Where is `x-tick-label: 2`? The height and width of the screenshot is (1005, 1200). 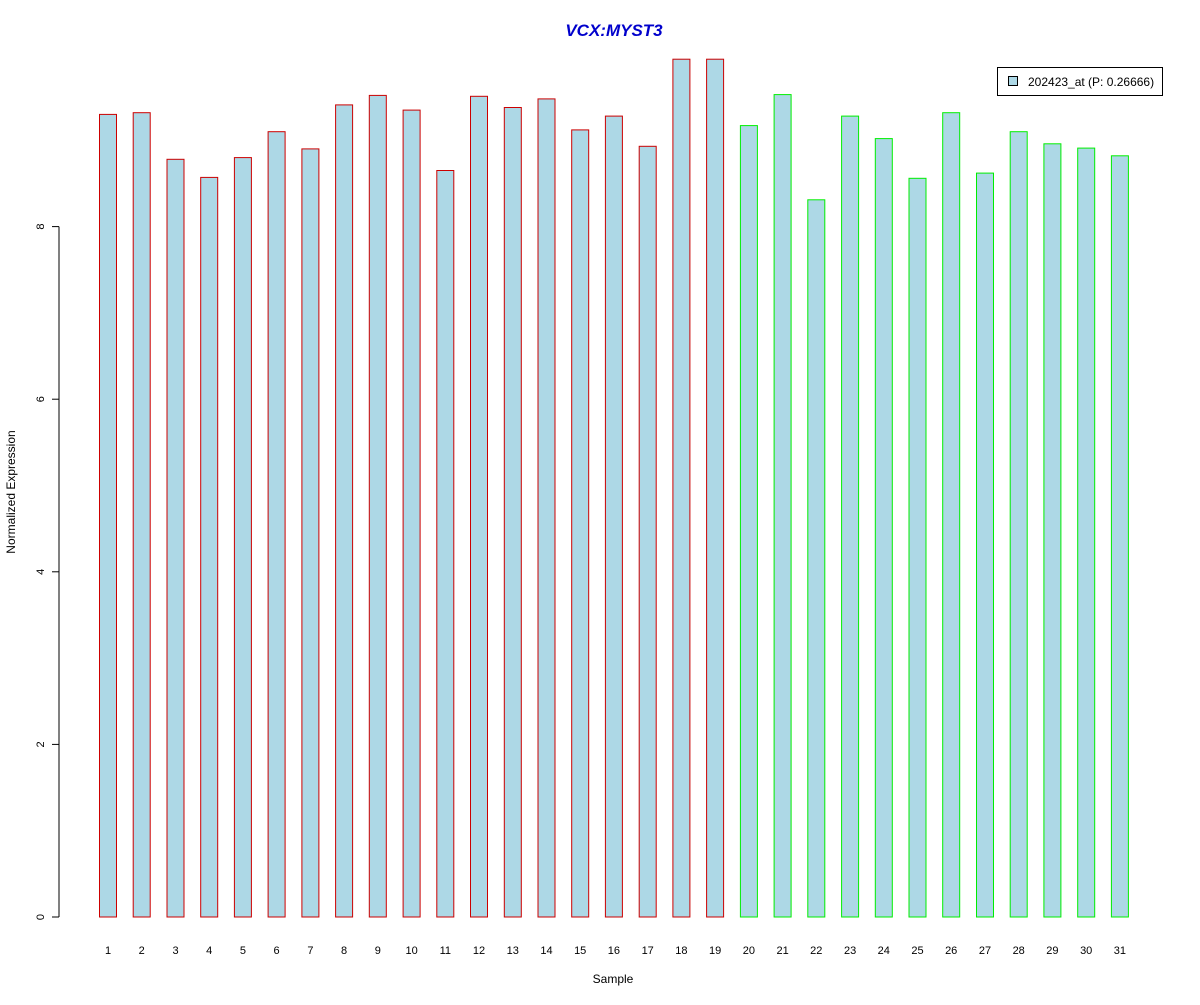 x-tick-label: 2 is located at coordinates (142, 951).